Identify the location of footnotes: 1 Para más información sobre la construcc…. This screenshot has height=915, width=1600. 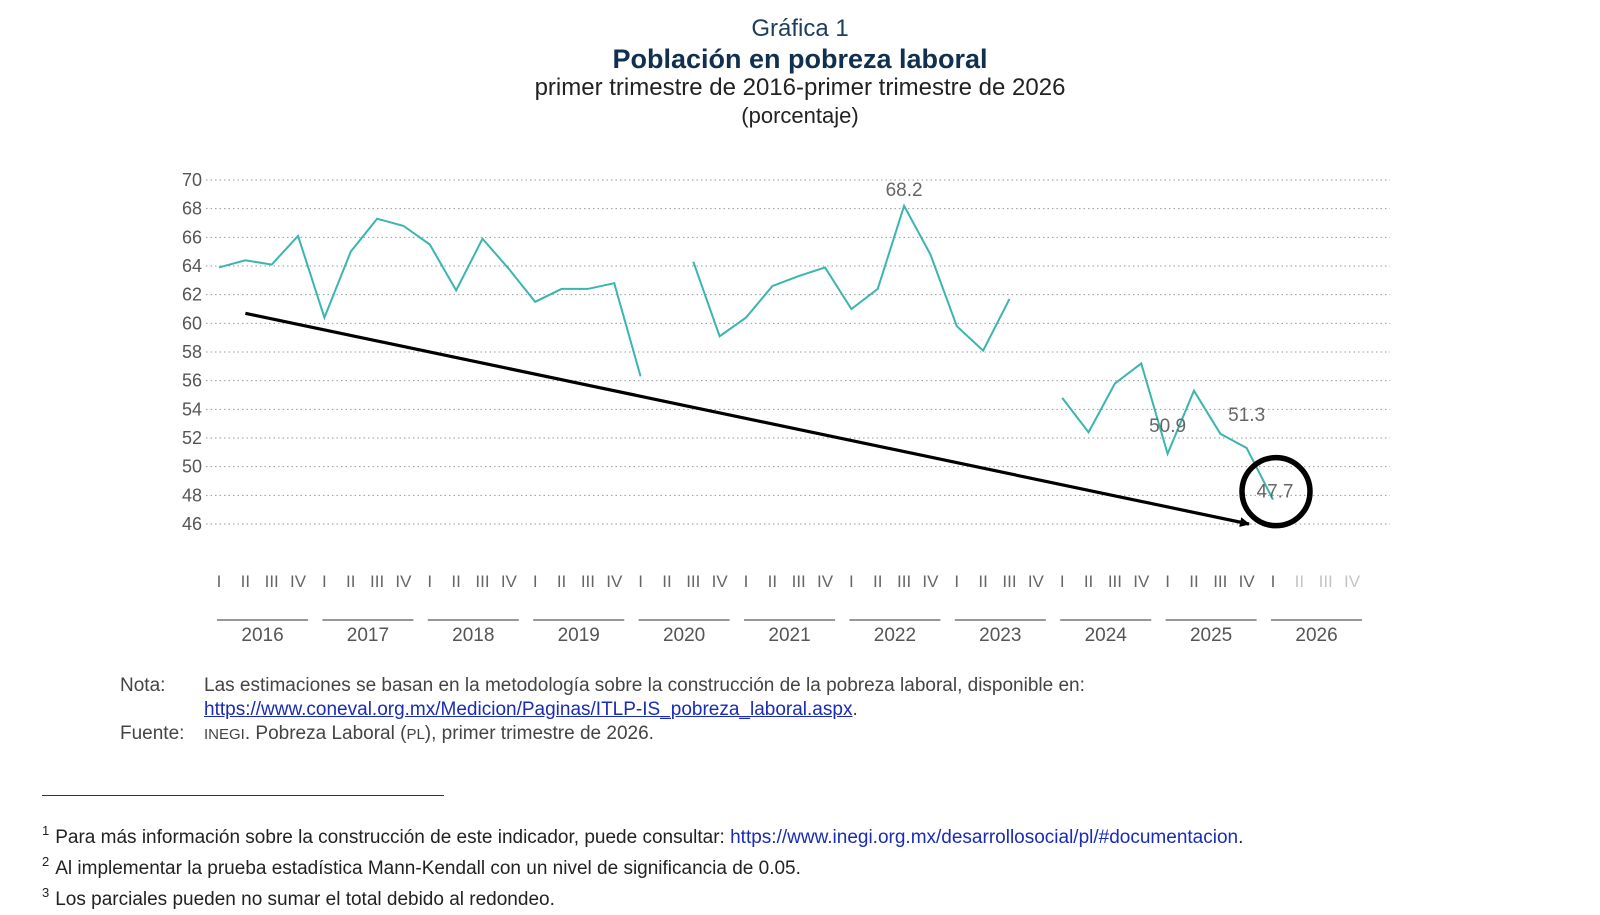
(643, 862).